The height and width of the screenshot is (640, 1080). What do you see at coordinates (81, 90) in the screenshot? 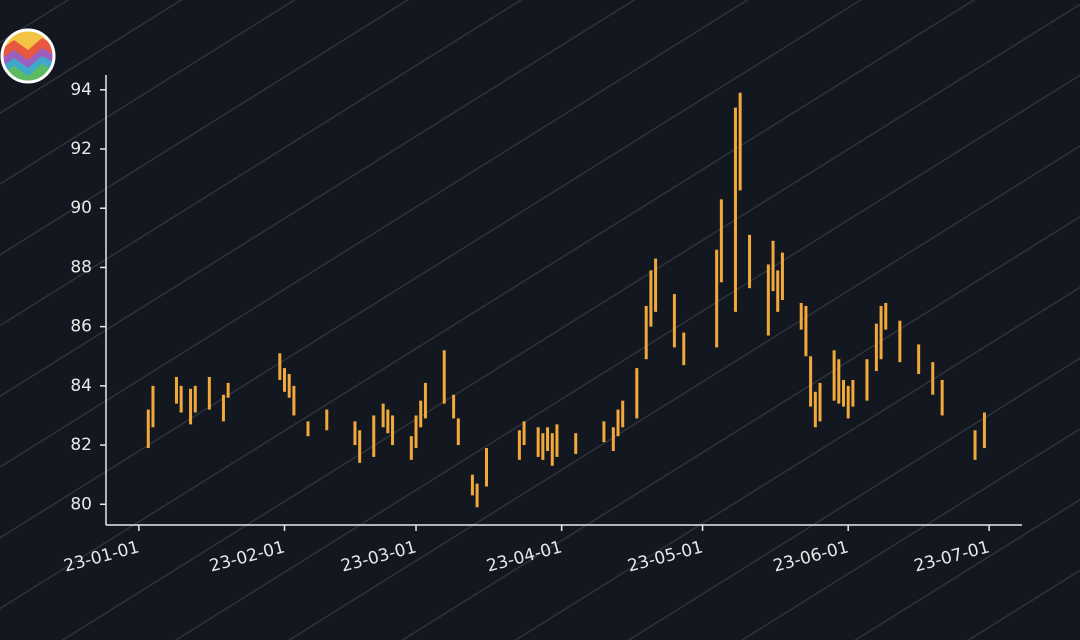
I see `y-tick-label: 94` at bounding box center [81, 90].